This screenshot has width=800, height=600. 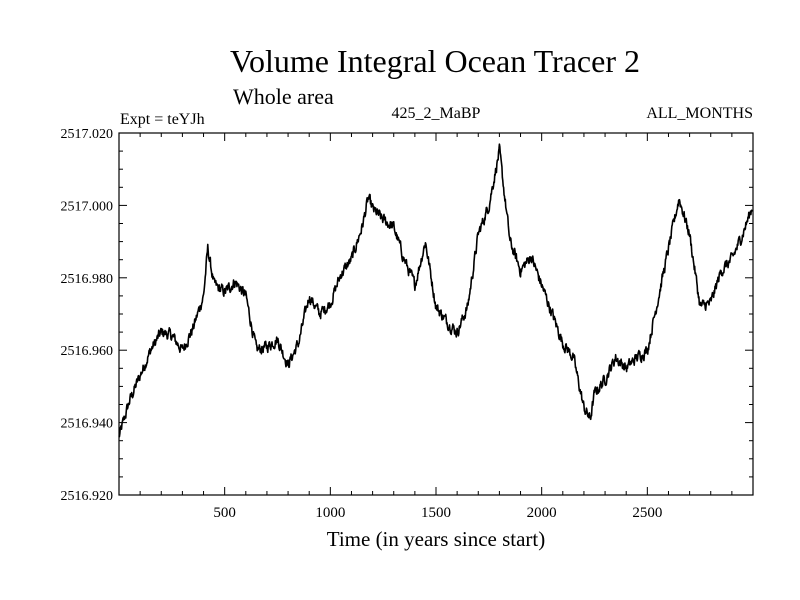 What do you see at coordinates (224, 513) in the screenshot?
I see `x-tick-label: 500` at bounding box center [224, 513].